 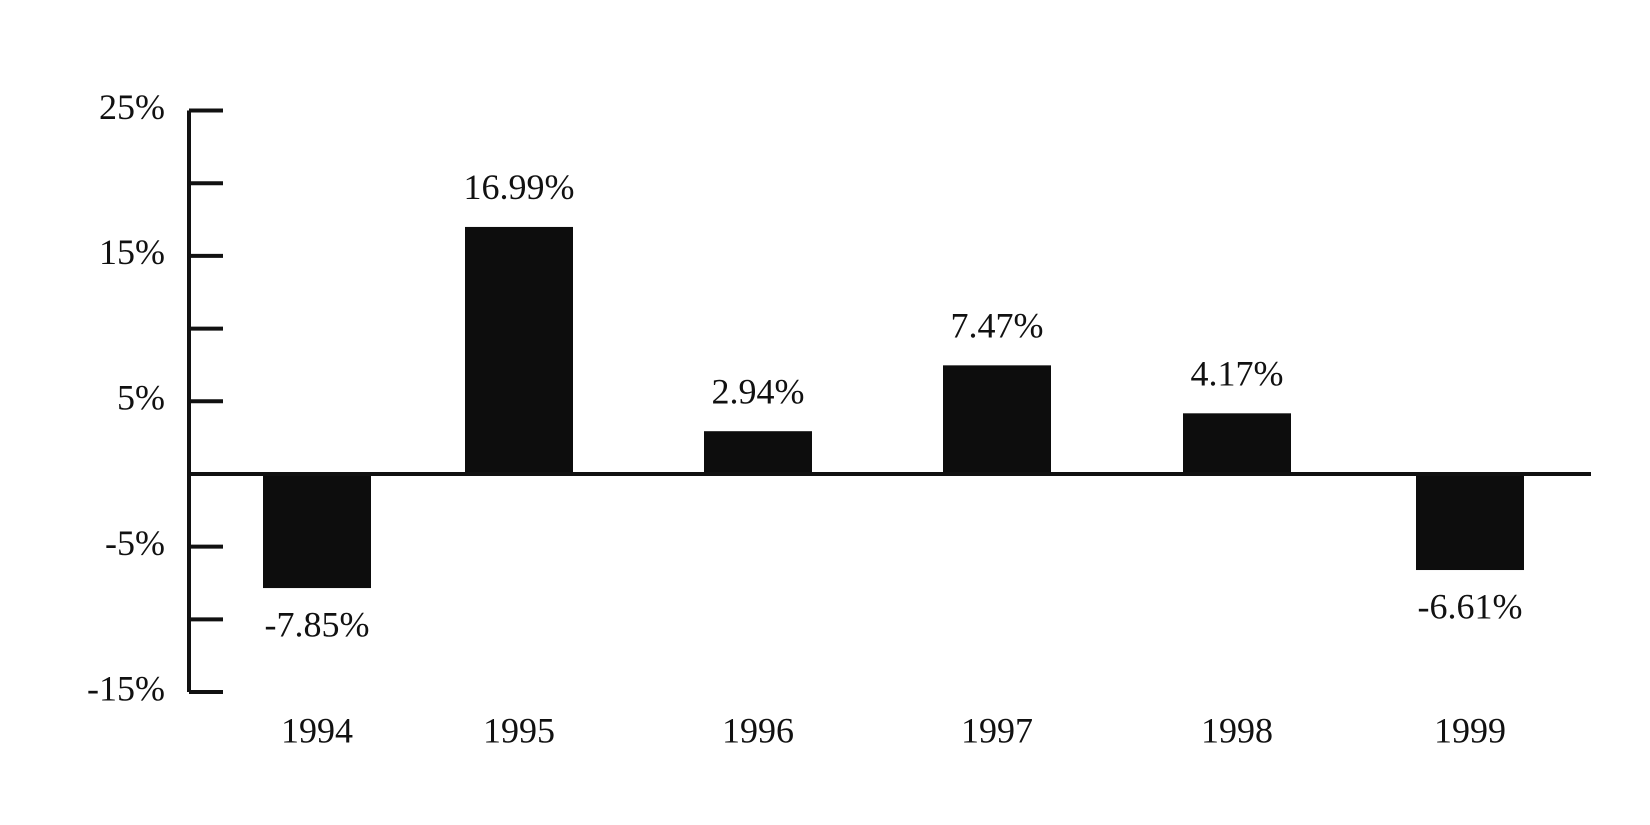 What do you see at coordinates (997, 326) in the screenshot?
I see `value-label: 7.47%` at bounding box center [997, 326].